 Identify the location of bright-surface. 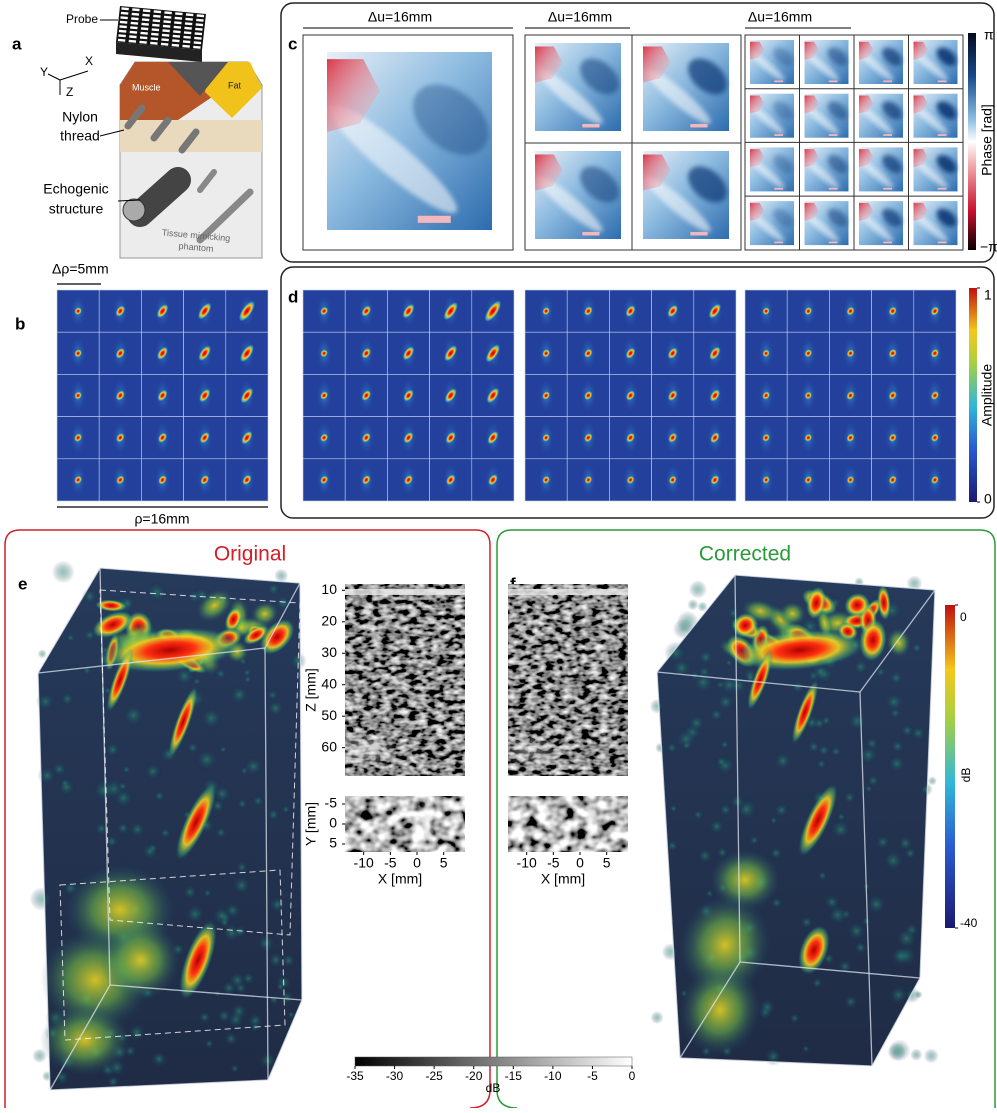
(405, 592).